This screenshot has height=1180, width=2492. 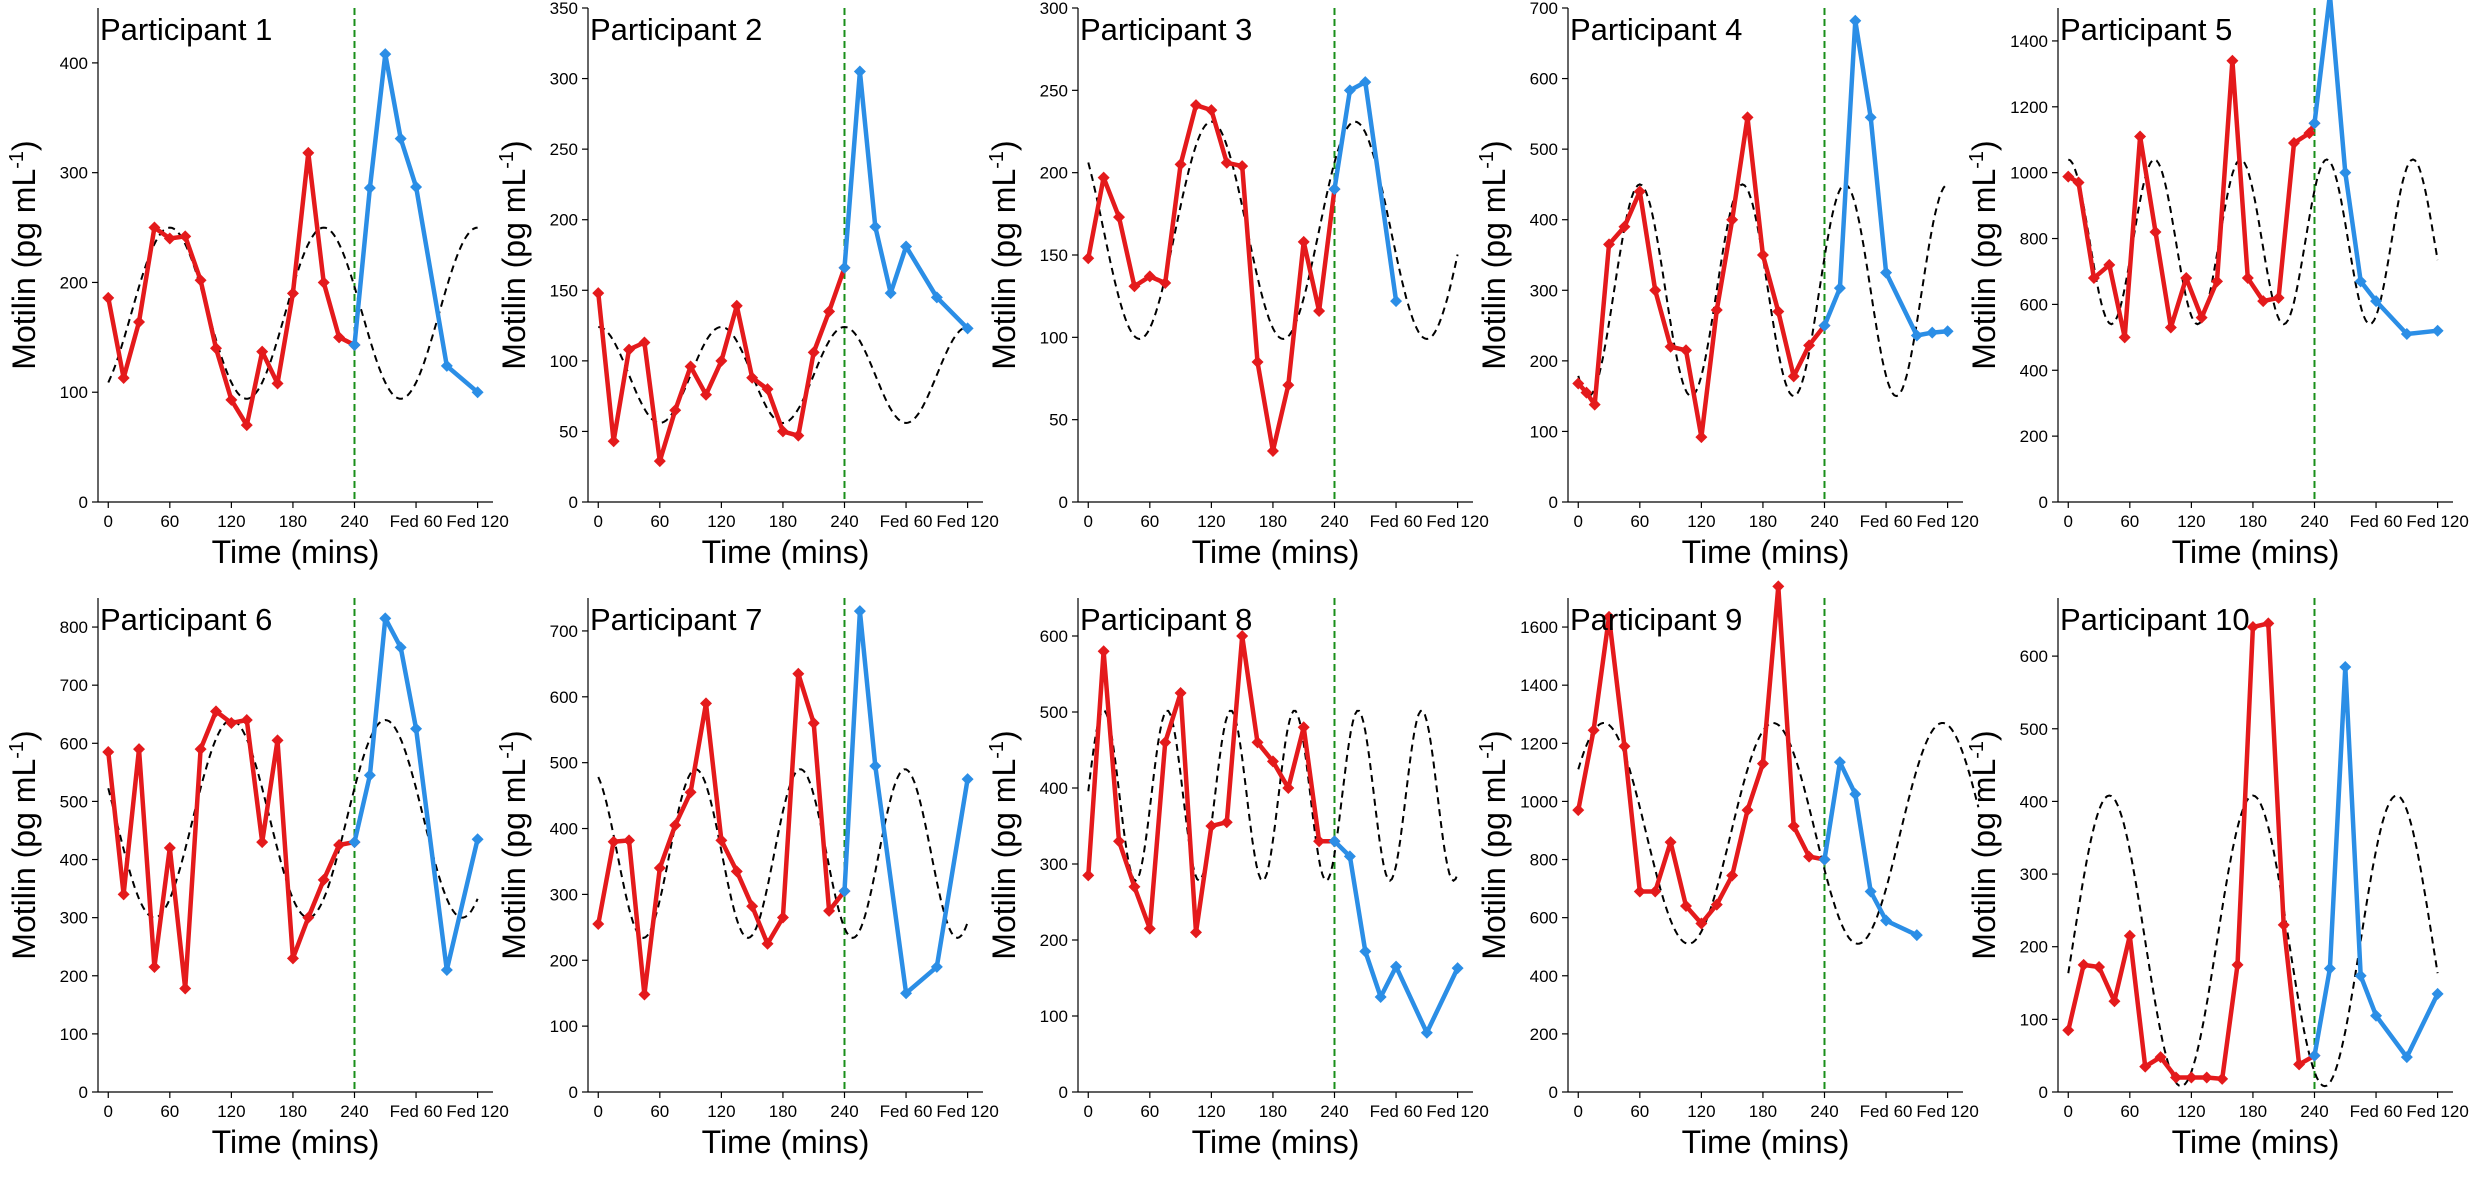 I want to click on y-axis-title-main: Motilin (pg mL, so click(x=1004, y=859).